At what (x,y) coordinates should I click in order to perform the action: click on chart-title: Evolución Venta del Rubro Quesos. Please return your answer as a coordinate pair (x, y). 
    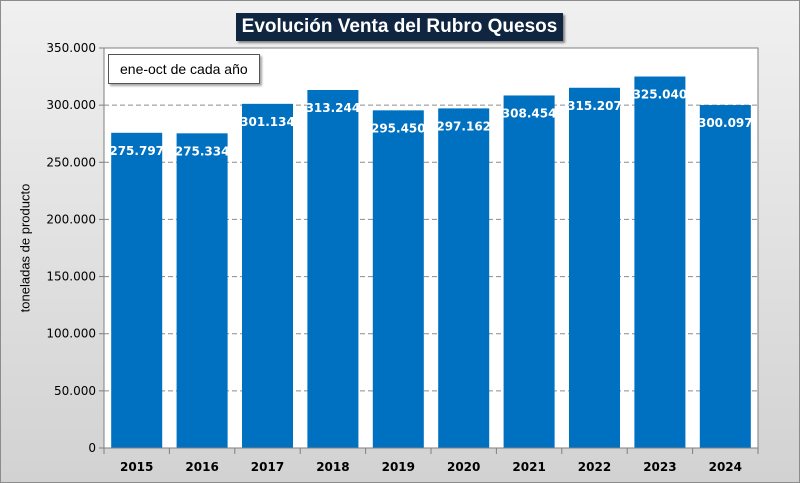
    Looking at the image, I should click on (399, 27).